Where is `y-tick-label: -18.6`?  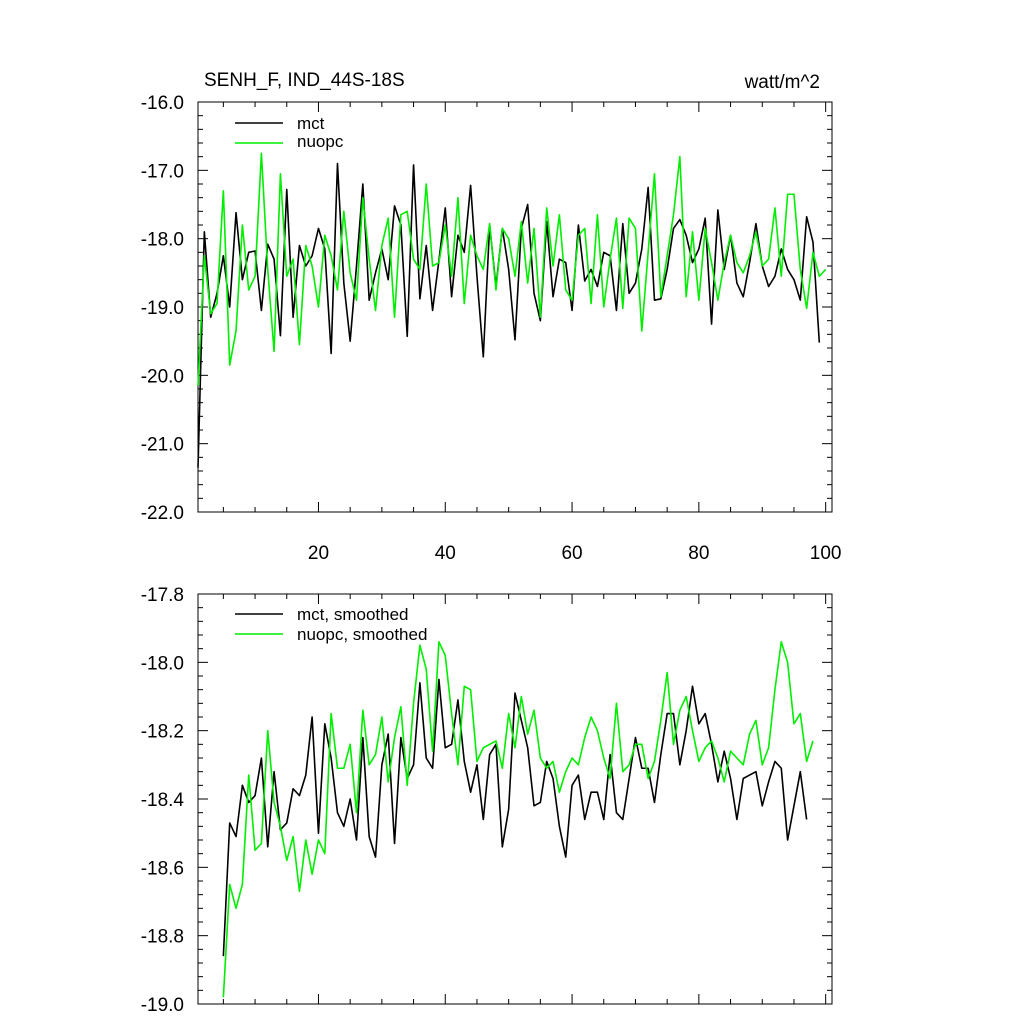
y-tick-label: -18.6 is located at coordinates (162, 868).